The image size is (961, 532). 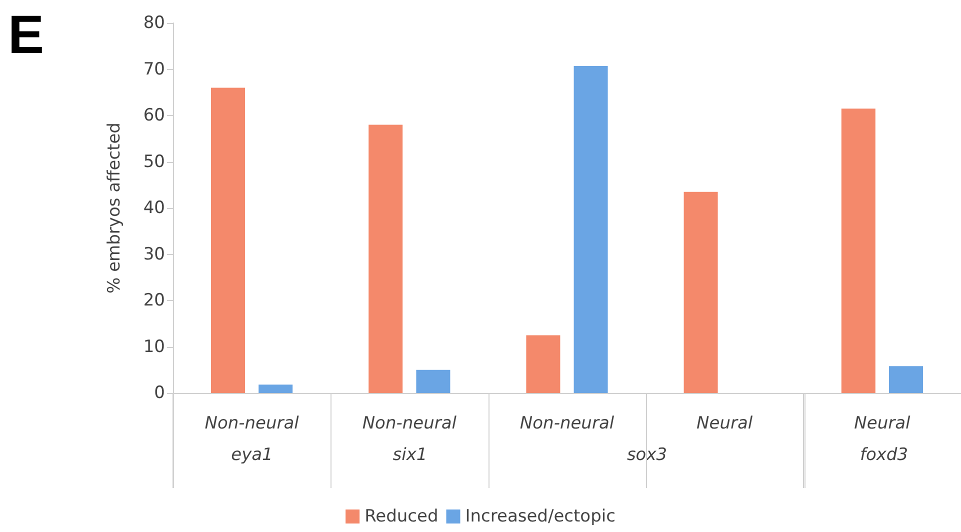 I want to click on y-tick-label: 60, so click(x=154, y=116).